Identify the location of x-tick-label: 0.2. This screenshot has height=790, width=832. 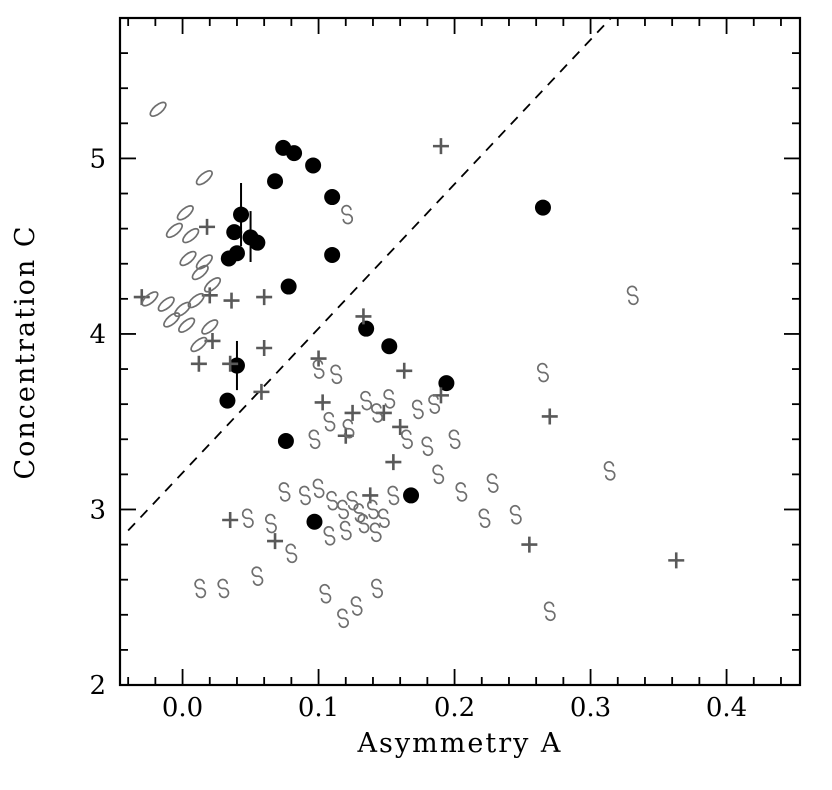
(454, 708).